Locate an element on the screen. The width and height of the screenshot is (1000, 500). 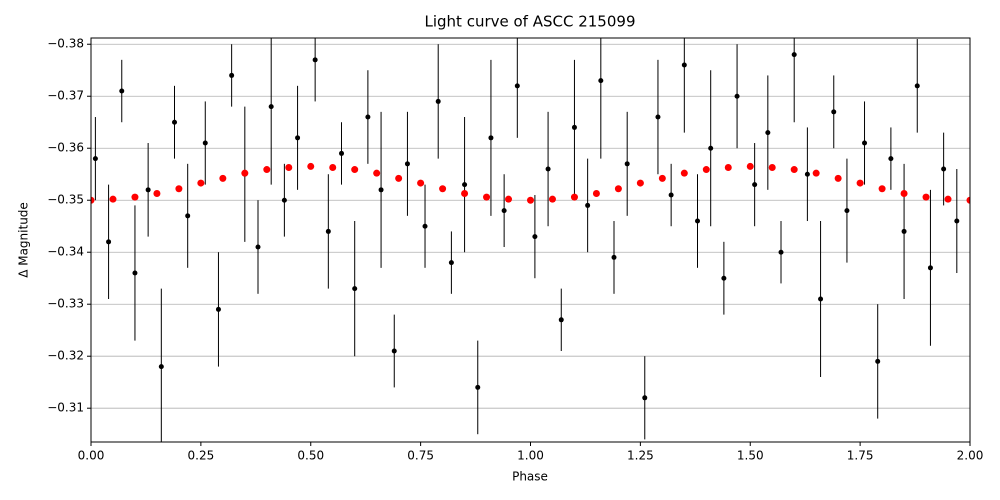
y-tick-label: −0.38 is located at coordinates (65, 44).